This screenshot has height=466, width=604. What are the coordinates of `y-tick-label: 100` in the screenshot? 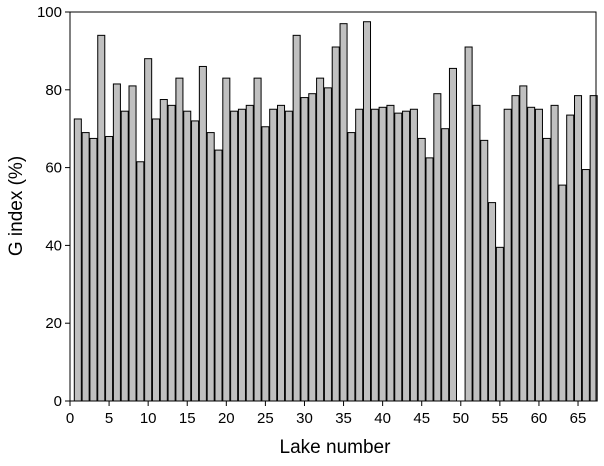 It's located at (49, 12).